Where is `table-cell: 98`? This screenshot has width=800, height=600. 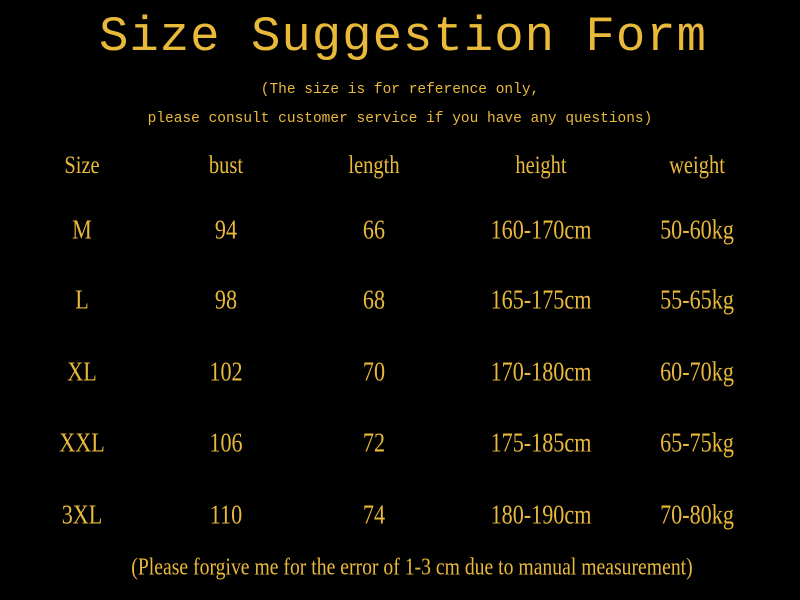
table-cell: 98 is located at coordinates (226, 300).